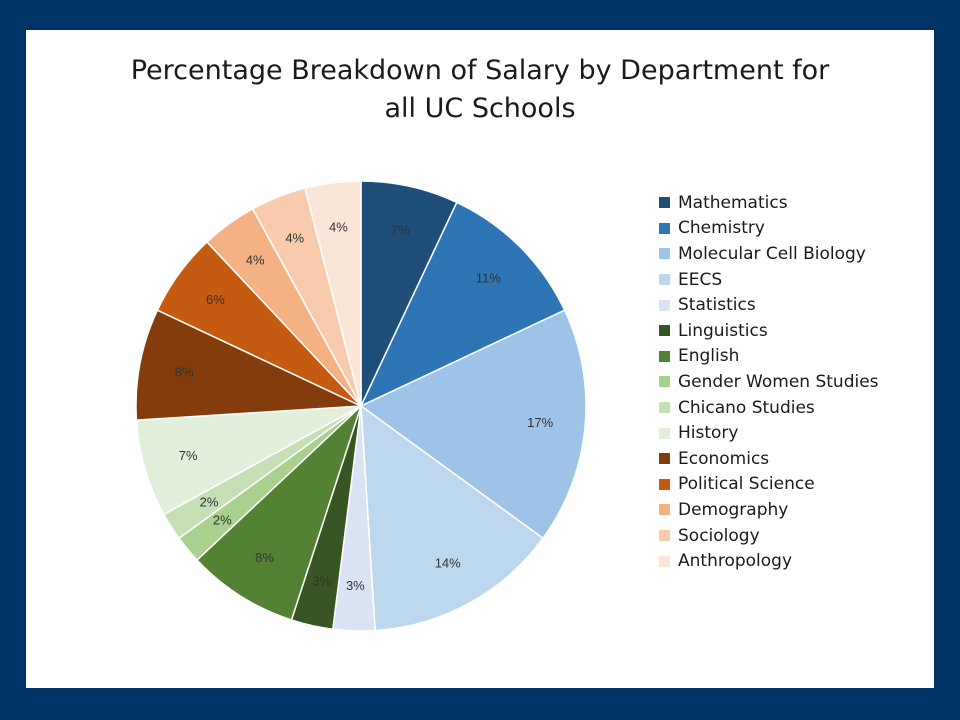 The height and width of the screenshot is (720, 960). I want to click on slice-label-political-science: 6%, so click(215, 299).